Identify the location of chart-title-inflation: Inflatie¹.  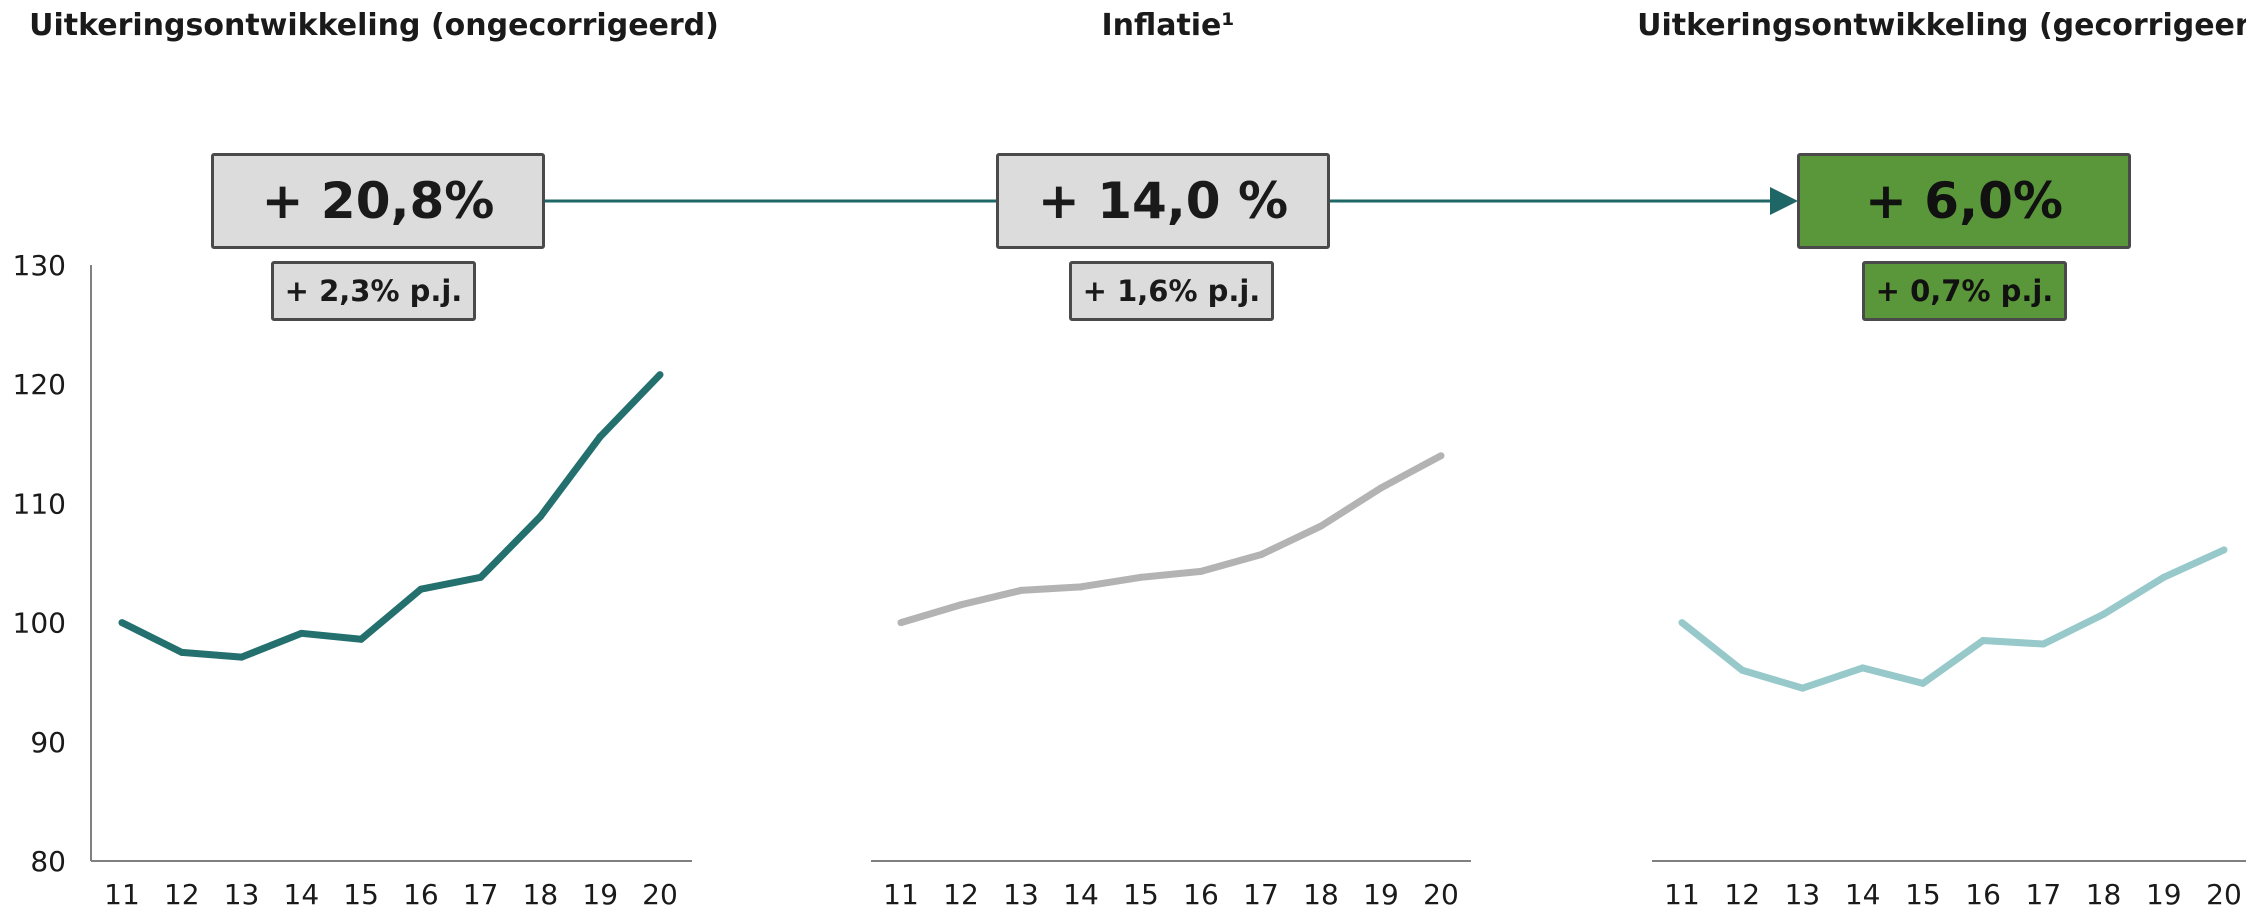
(1168, 25).